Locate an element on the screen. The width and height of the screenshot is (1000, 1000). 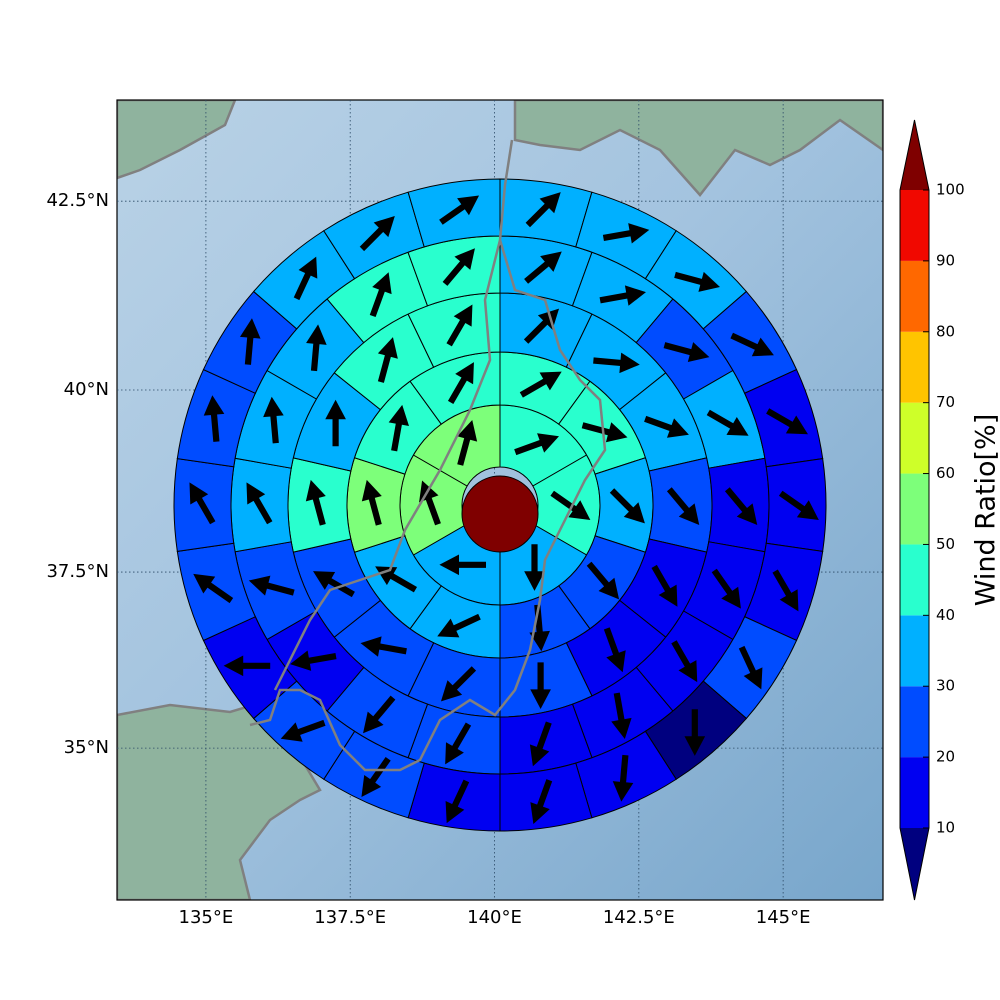
y-tick-label: 42.5°N is located at coordinates (77, 200).